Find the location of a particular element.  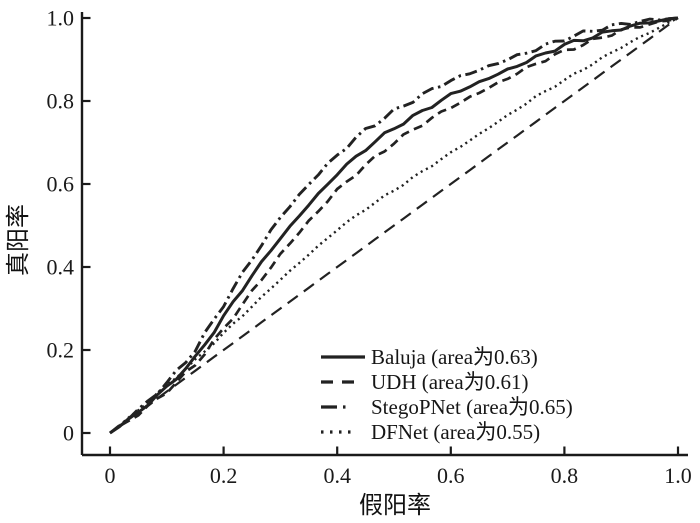

x-tick-label: 0.6 is located at coordinates (451, 475).